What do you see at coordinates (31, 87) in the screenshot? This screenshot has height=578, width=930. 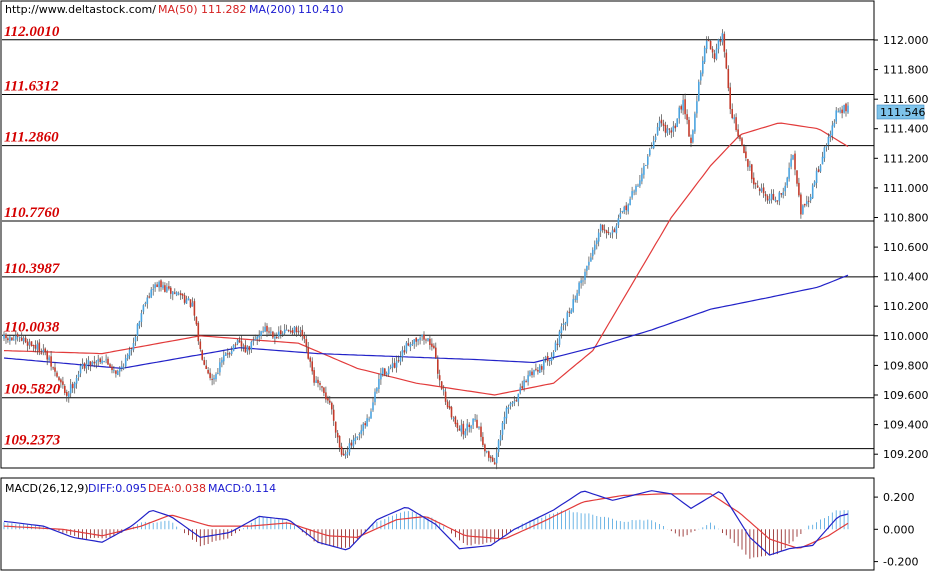 I see `level-label: 111.6312` at bounding box center [31, 87].